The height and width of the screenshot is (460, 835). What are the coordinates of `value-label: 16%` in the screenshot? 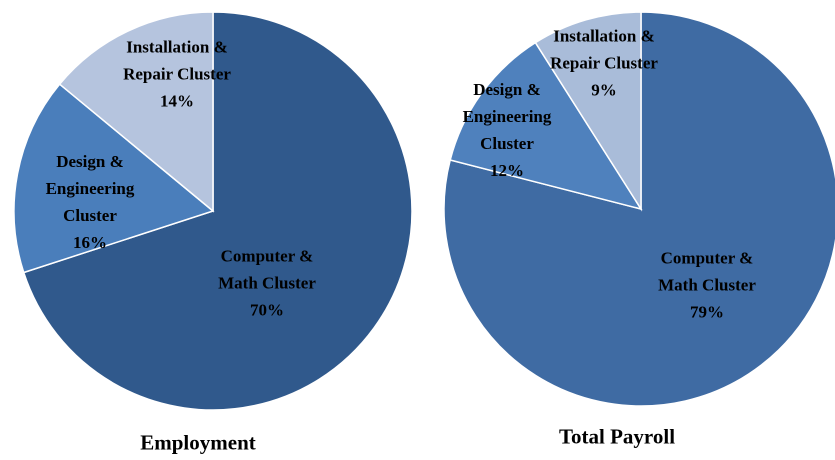 It's located at (90, 242).